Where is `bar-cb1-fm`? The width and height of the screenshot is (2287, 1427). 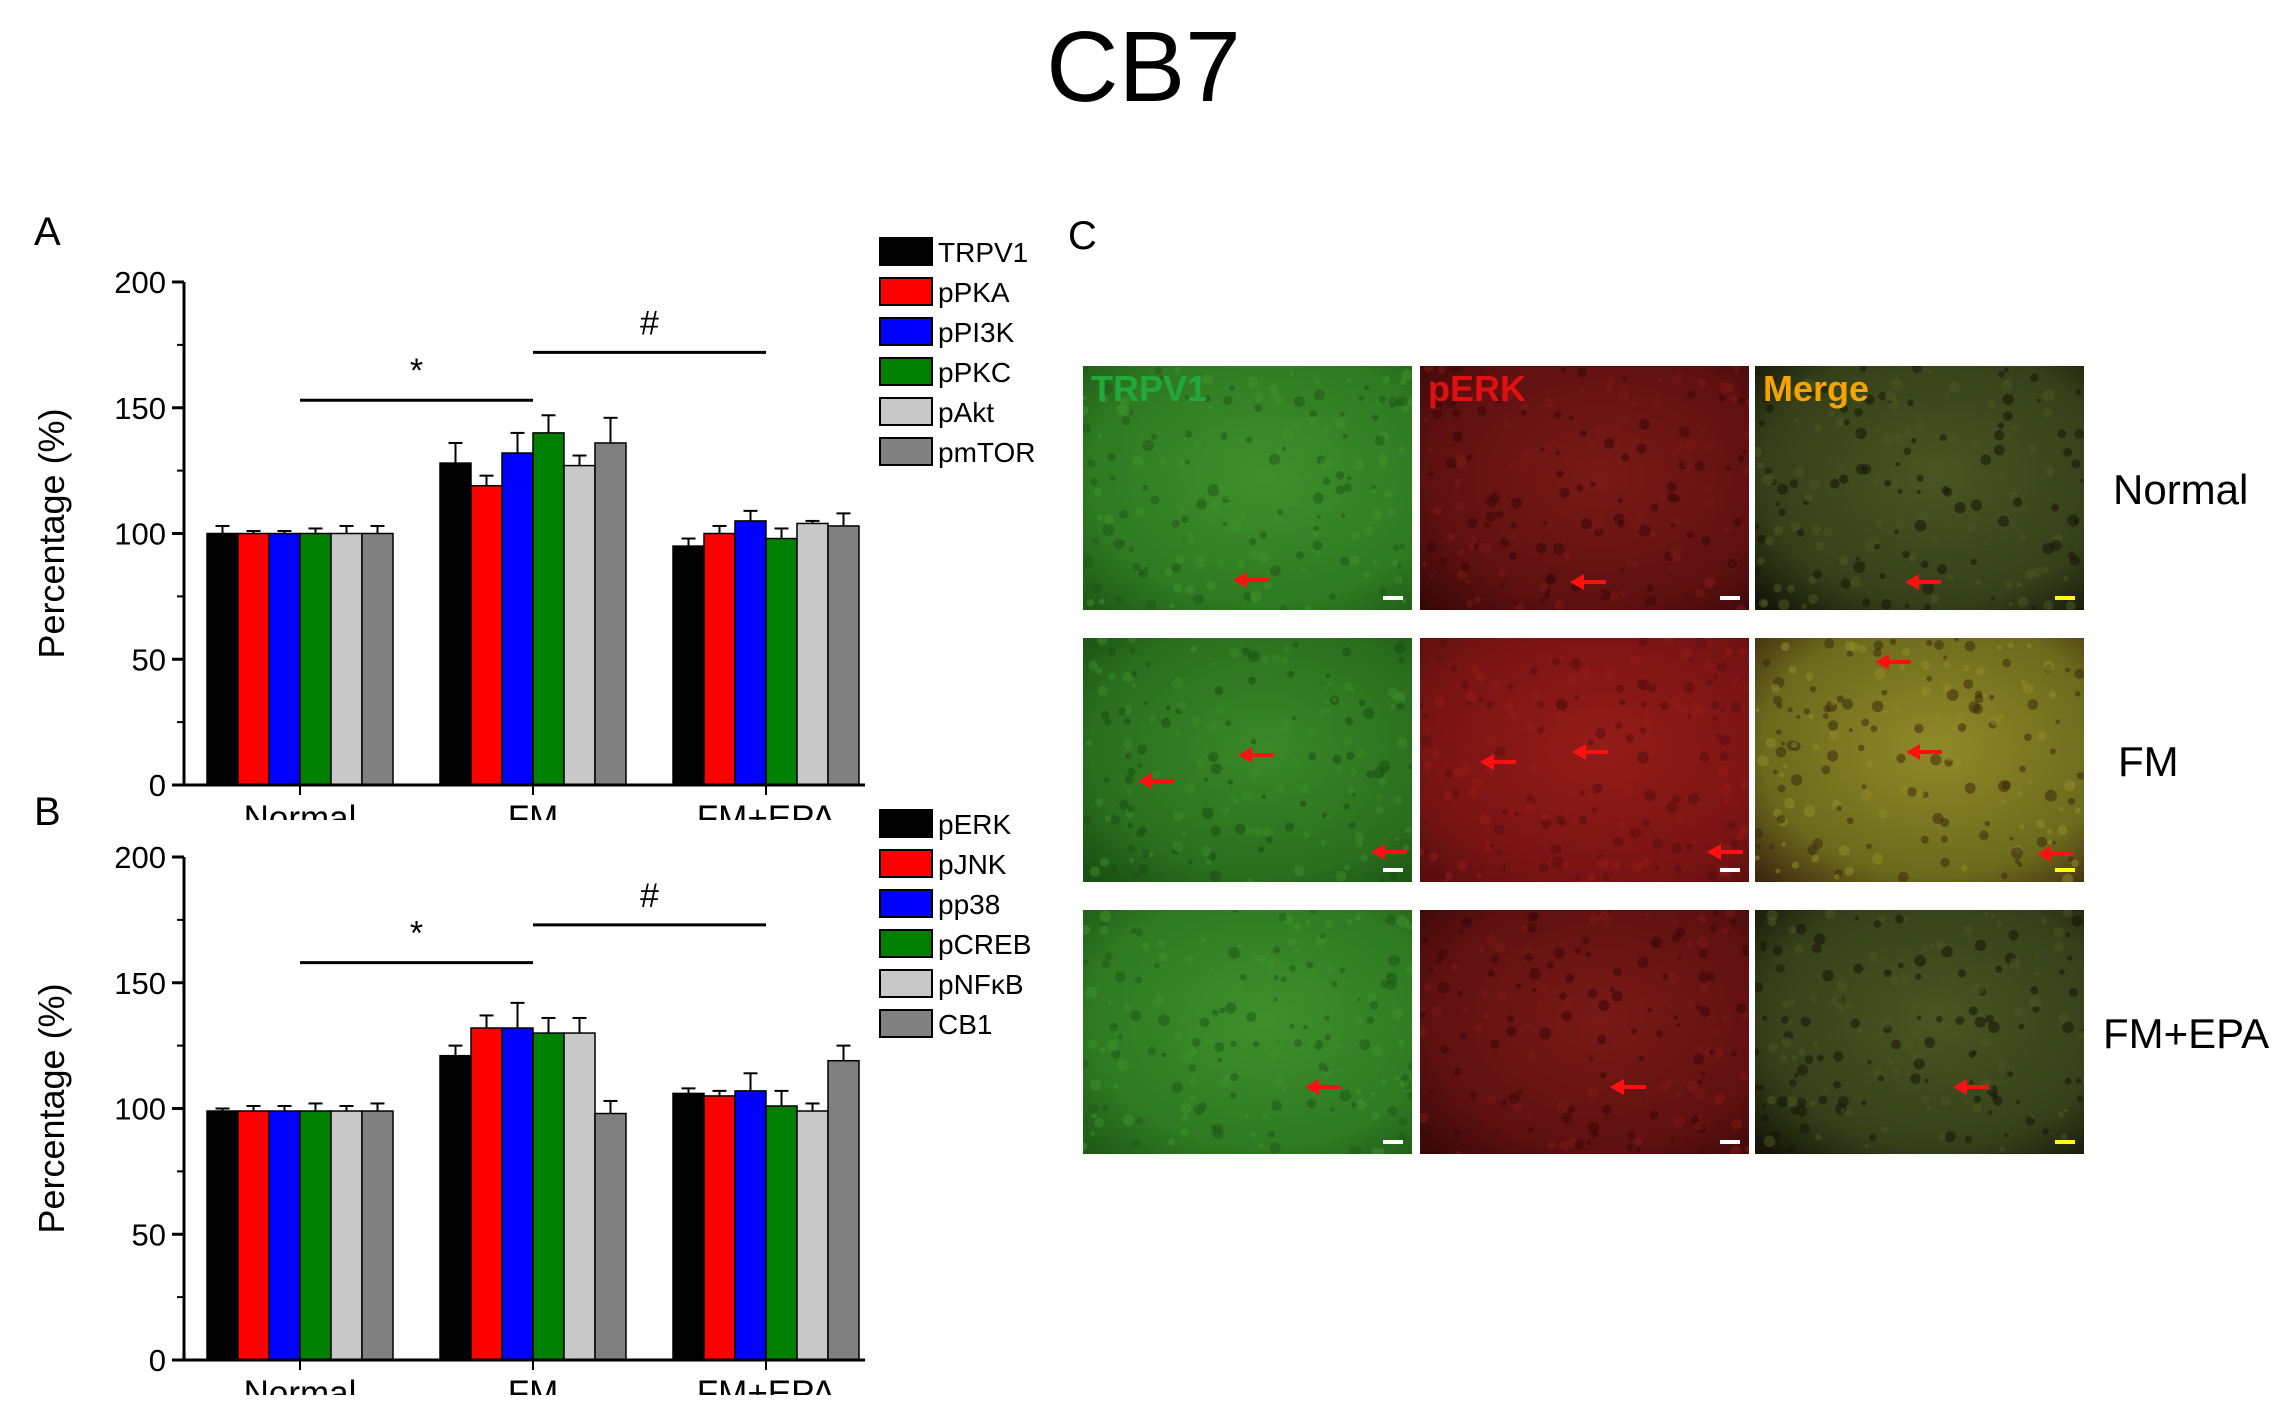 bar-cb1-fm is located at coordinates (610, 1236).